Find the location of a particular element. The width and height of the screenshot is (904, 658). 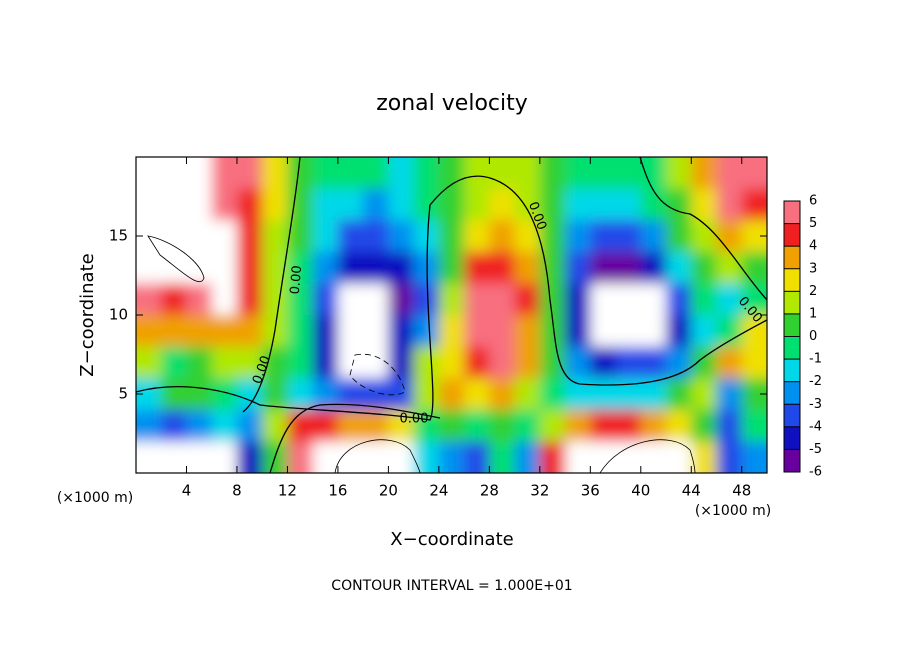

colorbar-tick-label: -4 is located at coordinates (815, 426).